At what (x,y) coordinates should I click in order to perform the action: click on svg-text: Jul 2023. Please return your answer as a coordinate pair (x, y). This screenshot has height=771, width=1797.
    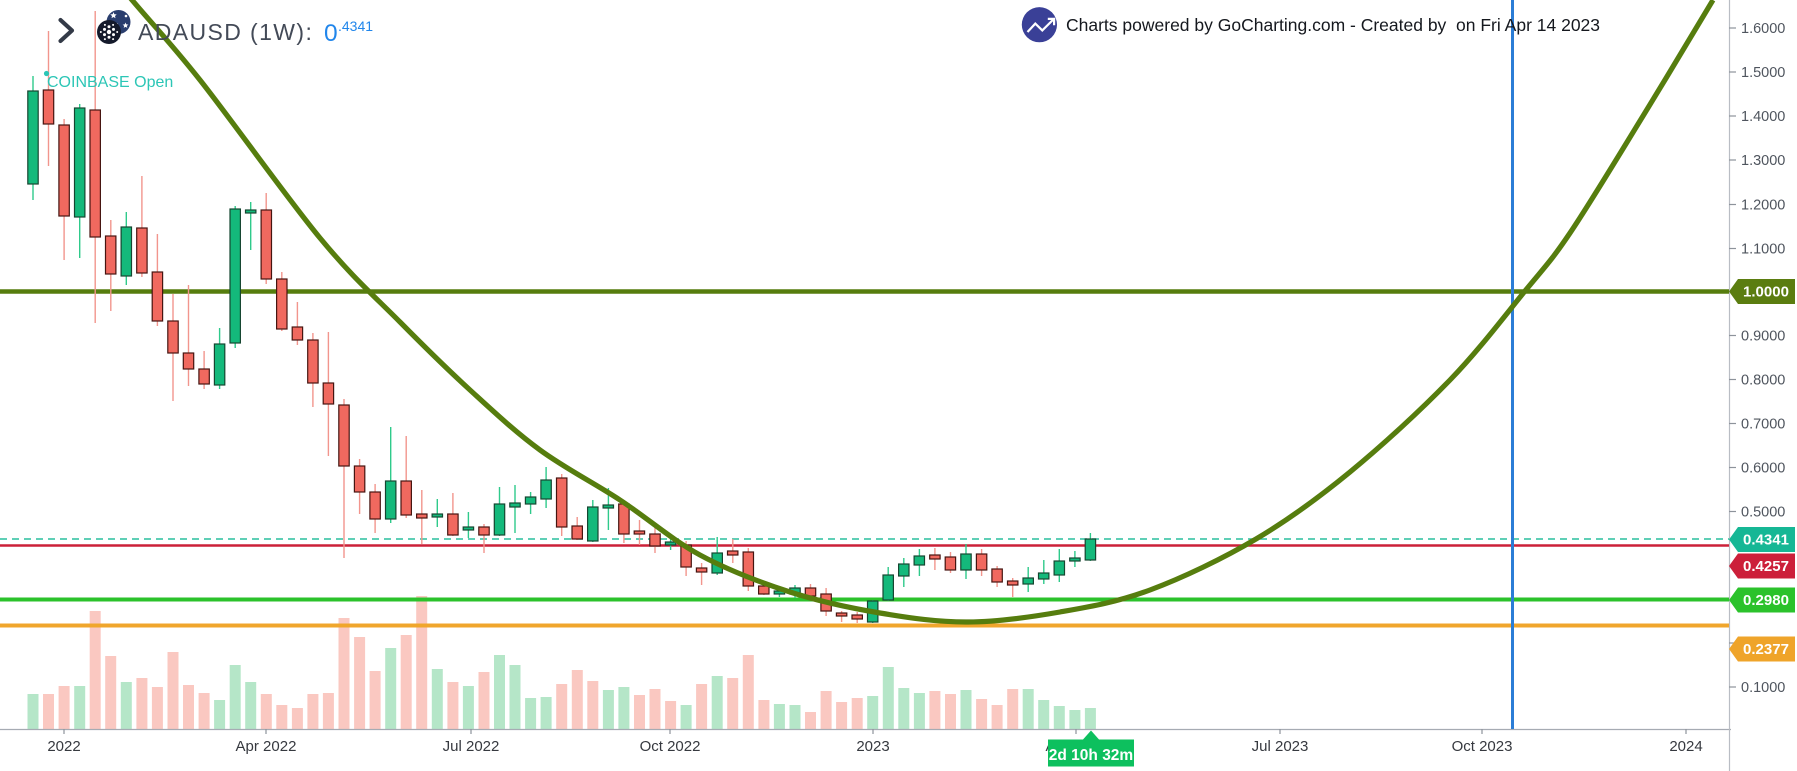
    Looking at the image, I should click on (1280, 746).